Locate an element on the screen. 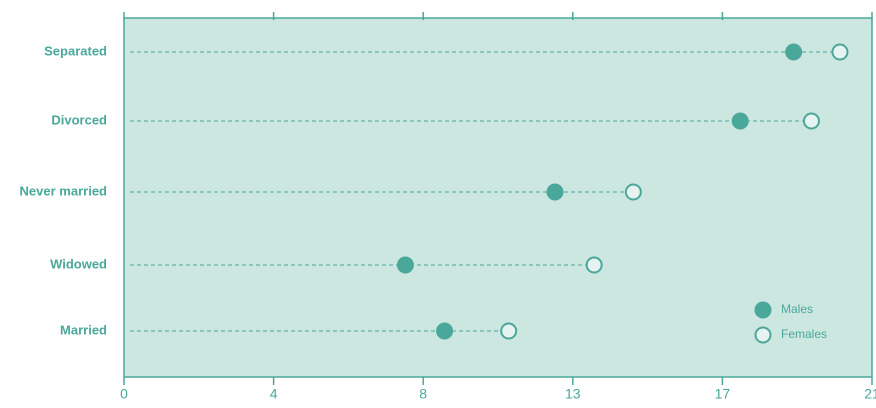  category-label: Separated is located at coordinates (75, 50).